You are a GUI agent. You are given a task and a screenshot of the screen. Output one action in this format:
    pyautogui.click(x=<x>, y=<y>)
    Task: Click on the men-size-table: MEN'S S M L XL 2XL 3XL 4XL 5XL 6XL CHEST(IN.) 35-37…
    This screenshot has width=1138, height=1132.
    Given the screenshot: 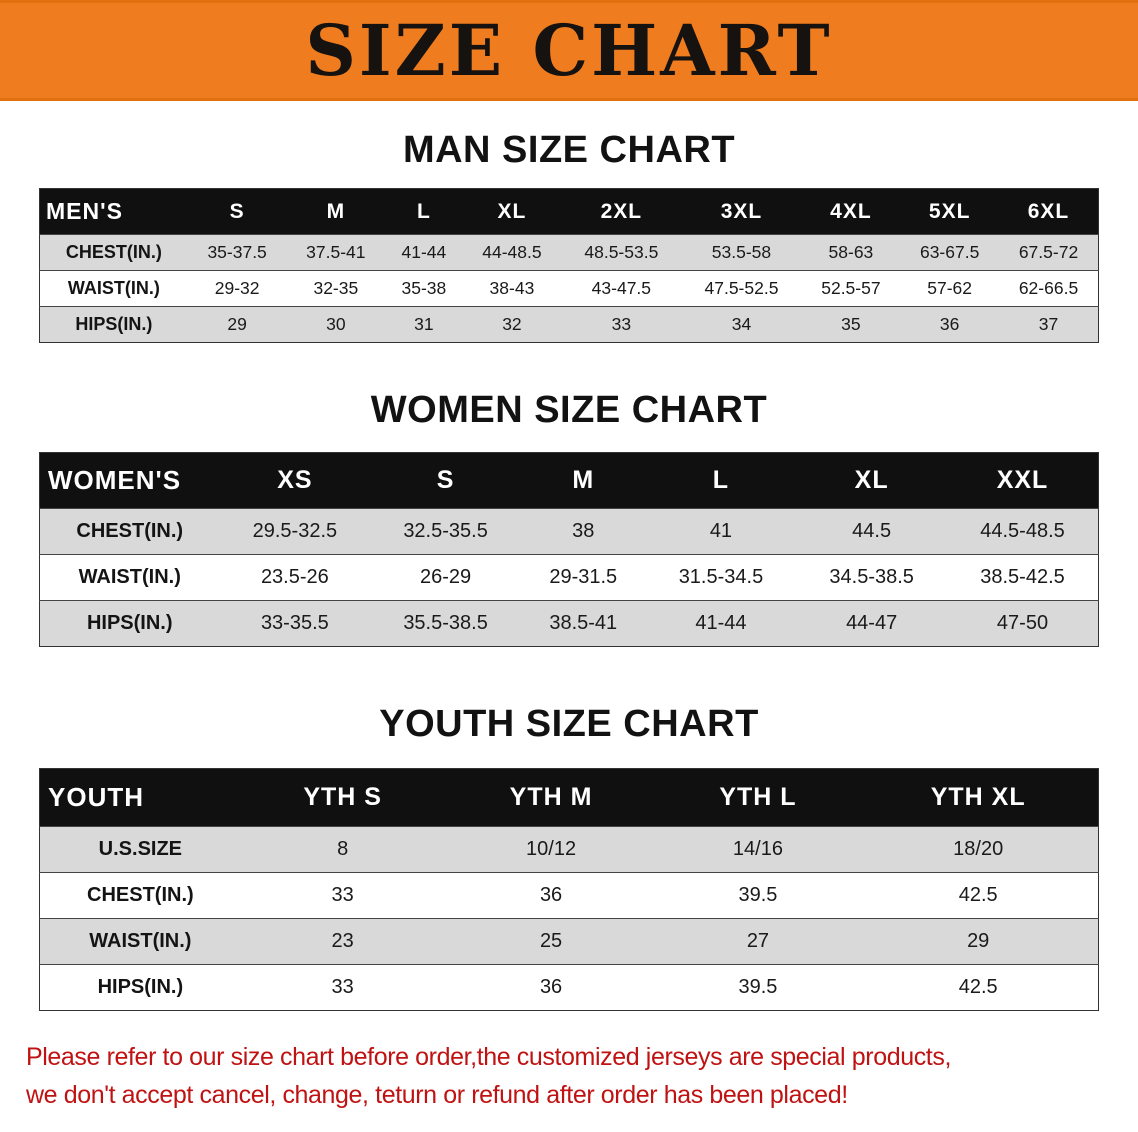 What is the action you would take?
    pyautogui.click(x=569, y=265)
    